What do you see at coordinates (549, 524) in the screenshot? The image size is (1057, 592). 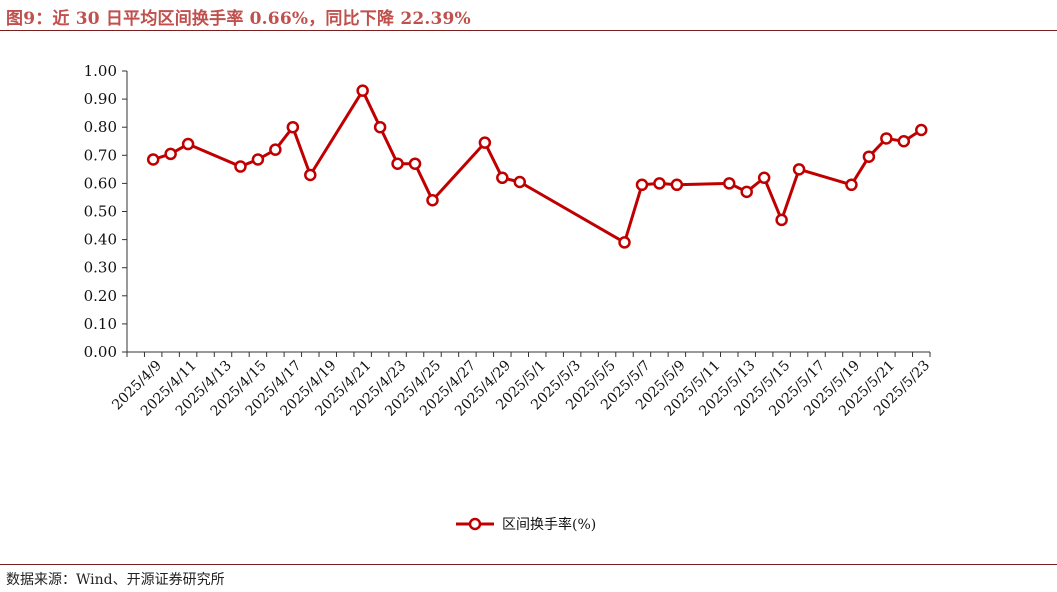 I see `legend-label: 区间换手率(%)` at bounding box center [549, 524].